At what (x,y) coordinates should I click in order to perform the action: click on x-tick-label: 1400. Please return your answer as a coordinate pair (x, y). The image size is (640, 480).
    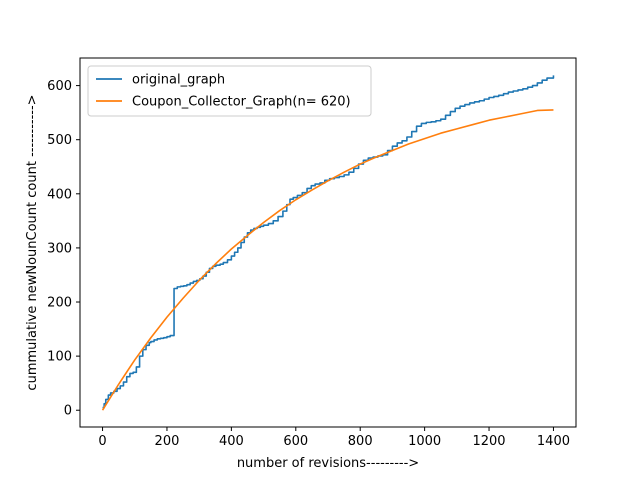
    Looking at the image, I should click on (553, 441).